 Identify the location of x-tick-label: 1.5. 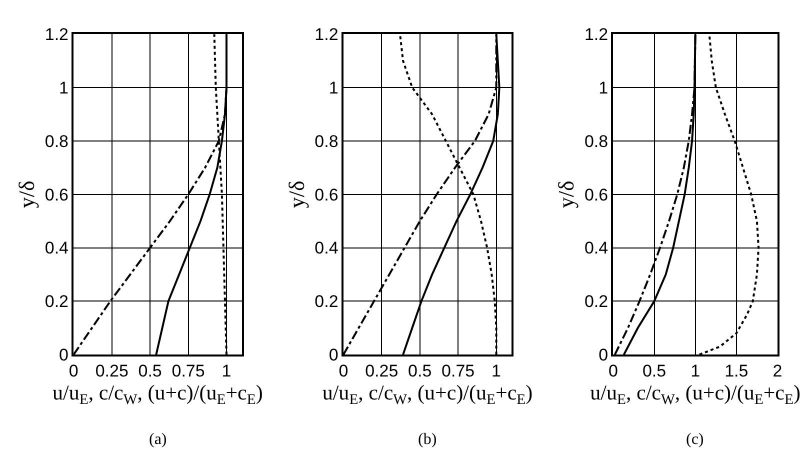
(736, 371).